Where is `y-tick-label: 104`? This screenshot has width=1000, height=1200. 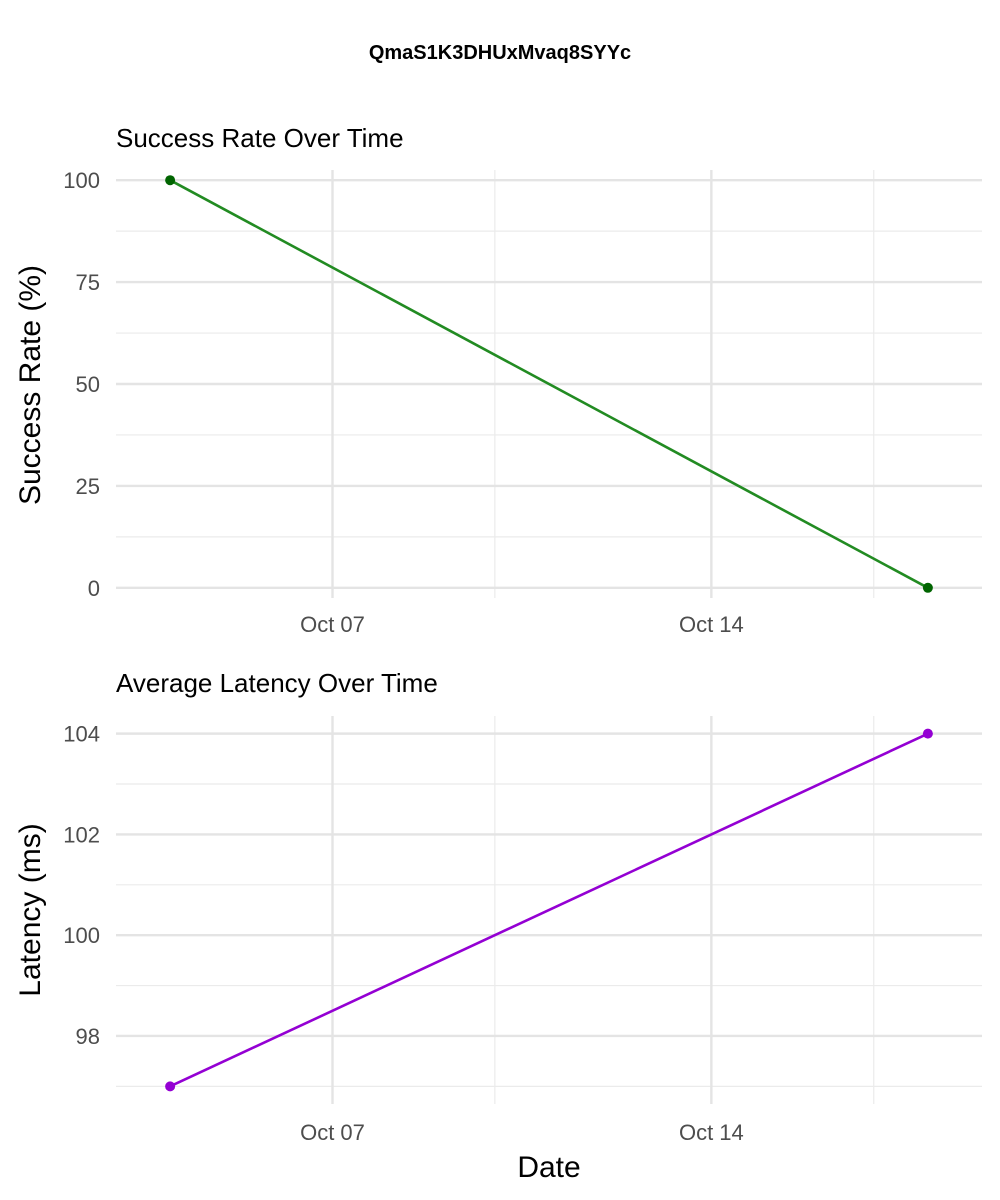
y-tick-label: 104 is located at coordinates (81, 734).